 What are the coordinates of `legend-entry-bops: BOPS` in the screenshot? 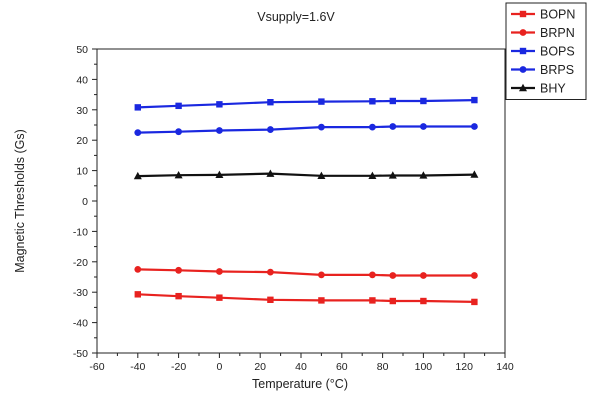 It's located at (543, 52).